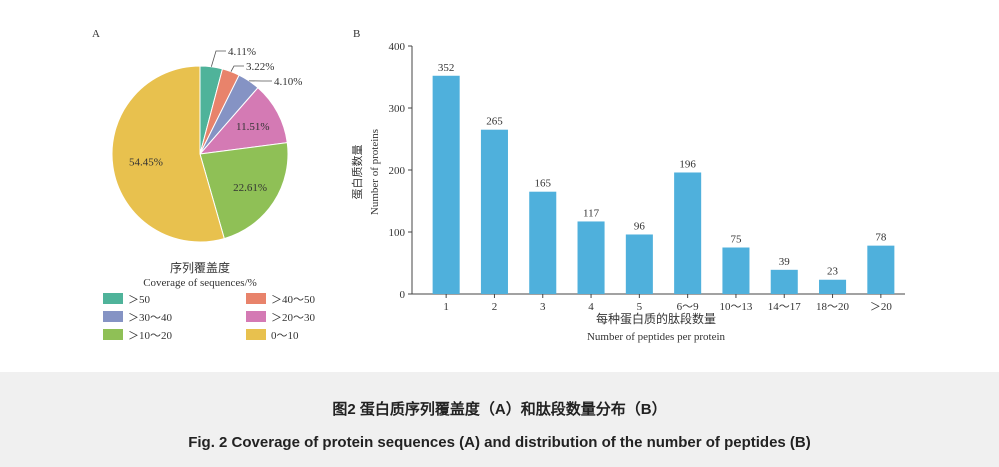  Describe the element at coordinates (357, 172) in the screenshot. I see `y-axis-label: 蛋白质数量` at that location.